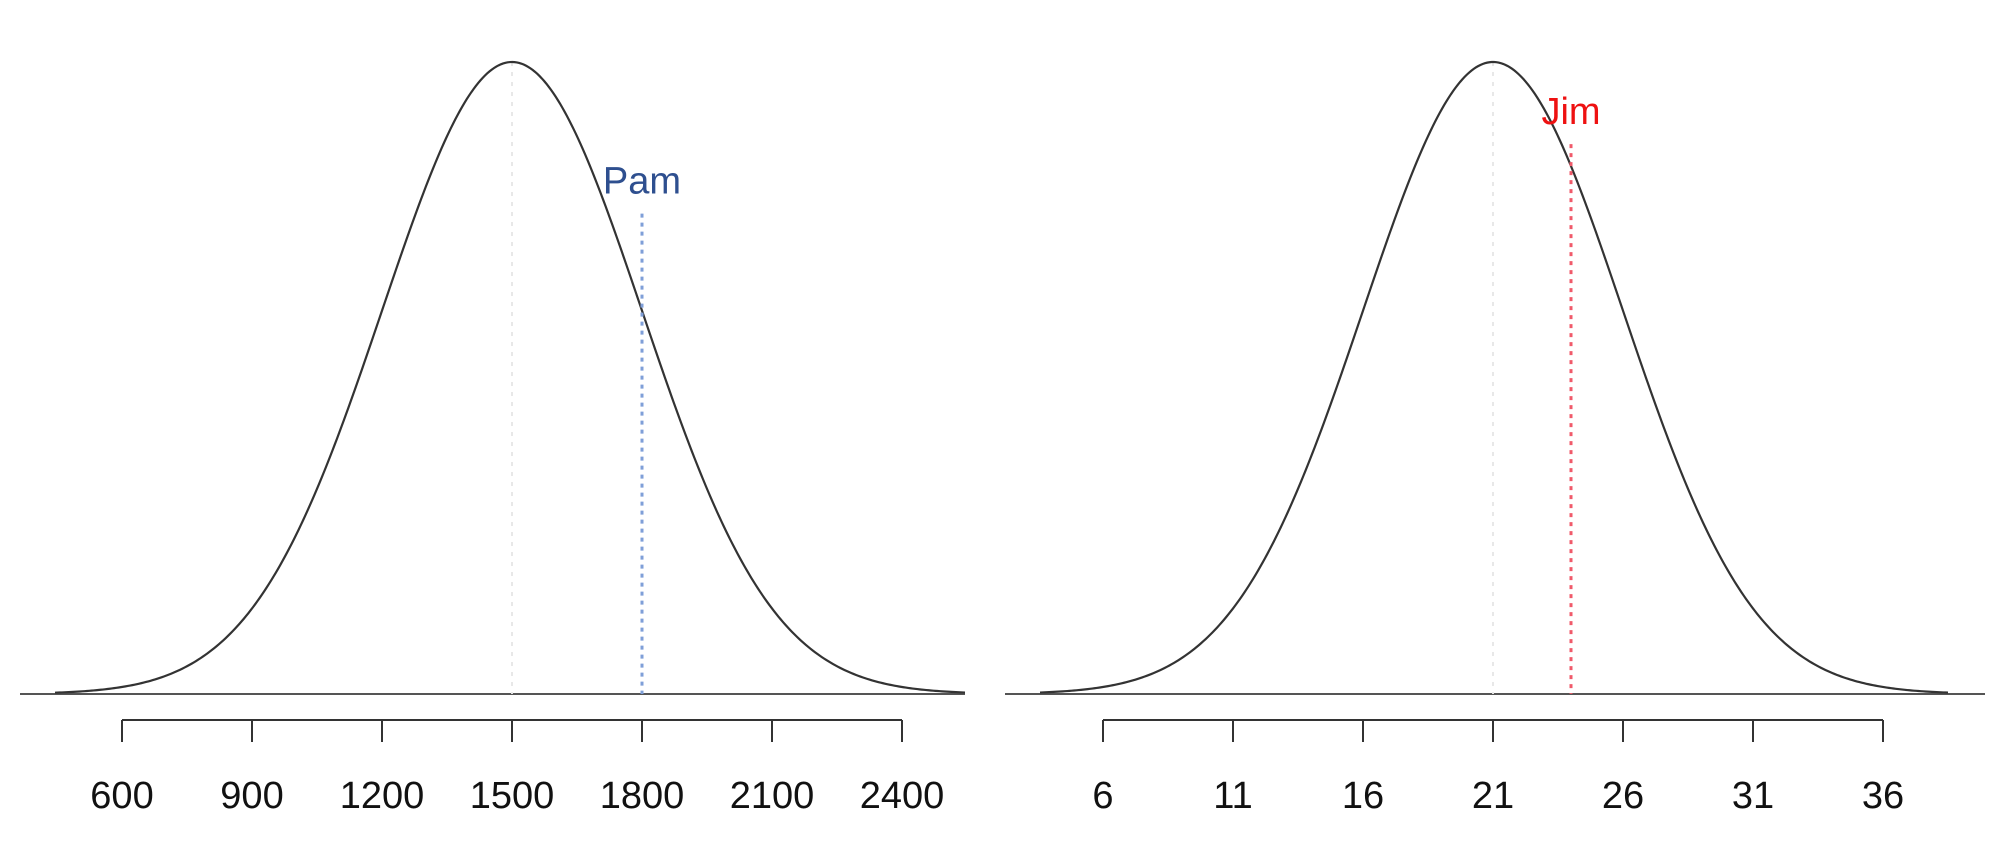 The width and height of the screenshot is (2000, 866). What do you see at coordinates (382, 796) in the screenshot?
I see `x-tick-label: 1200` at bounding box center [382, 796].